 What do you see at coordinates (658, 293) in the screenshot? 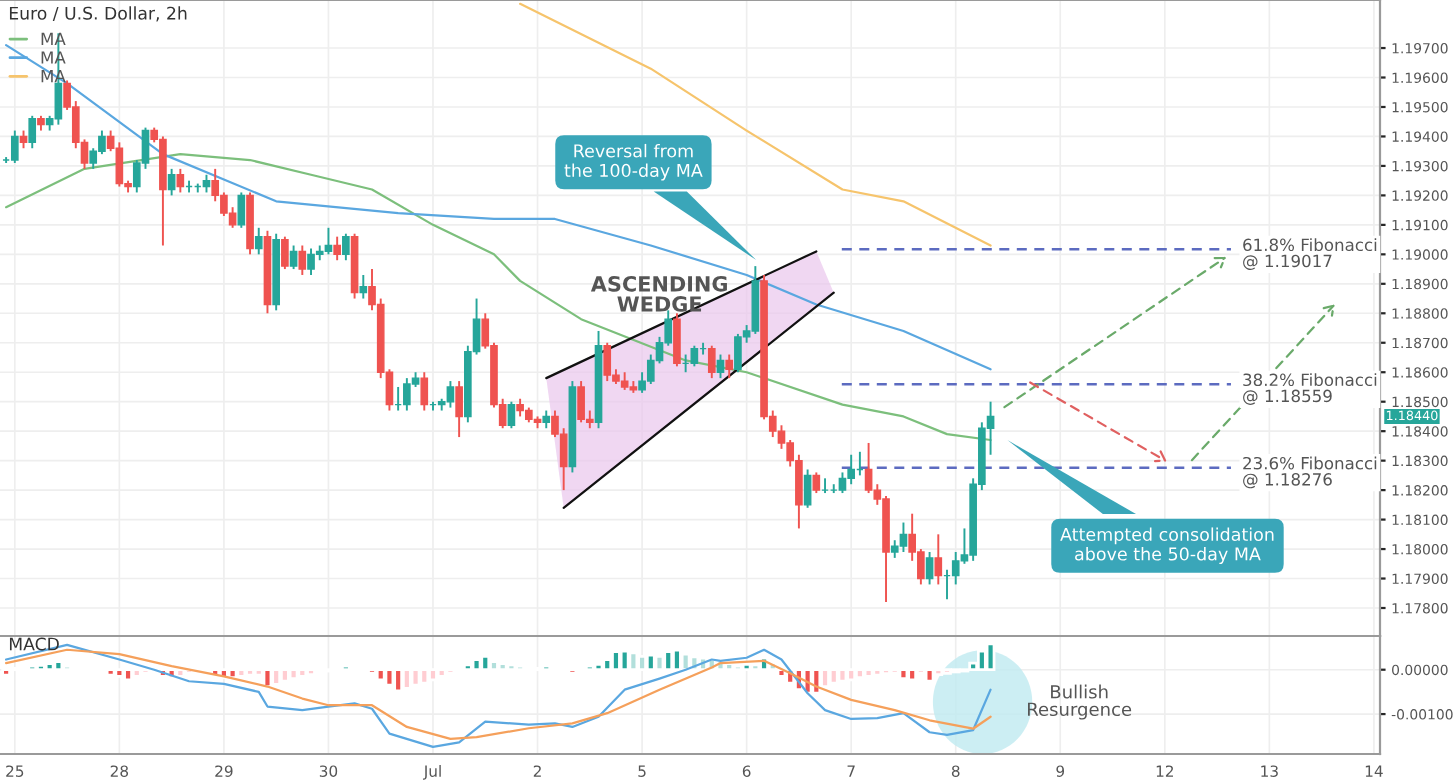
I see `annotation: ASCENDING WEDGE` at bounding box center [658, 293].